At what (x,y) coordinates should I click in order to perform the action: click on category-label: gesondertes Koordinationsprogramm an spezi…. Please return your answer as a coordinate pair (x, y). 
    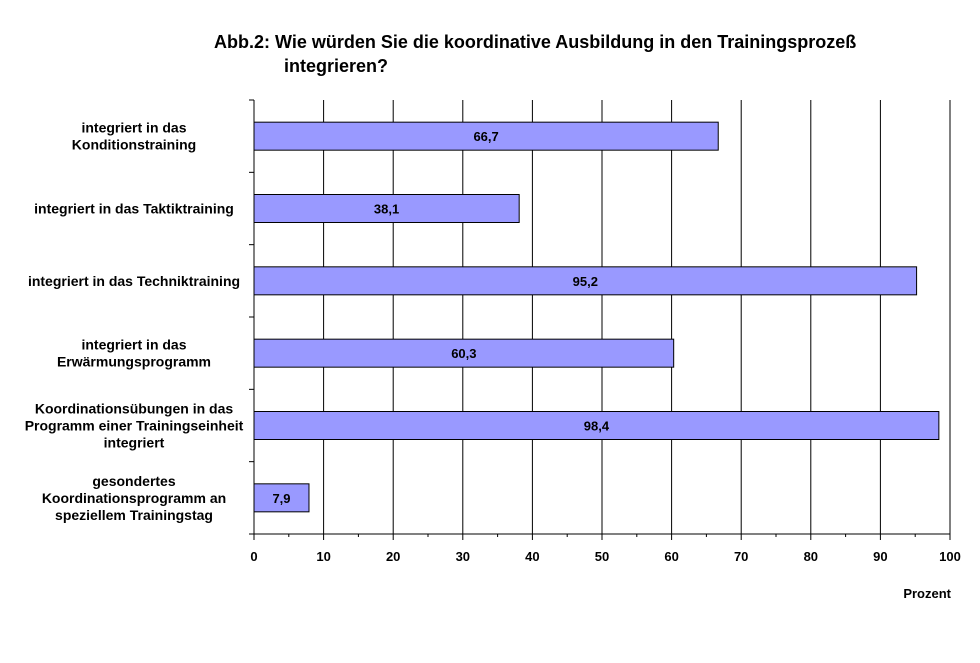
    Looking at the image, I should click on (134, 498).